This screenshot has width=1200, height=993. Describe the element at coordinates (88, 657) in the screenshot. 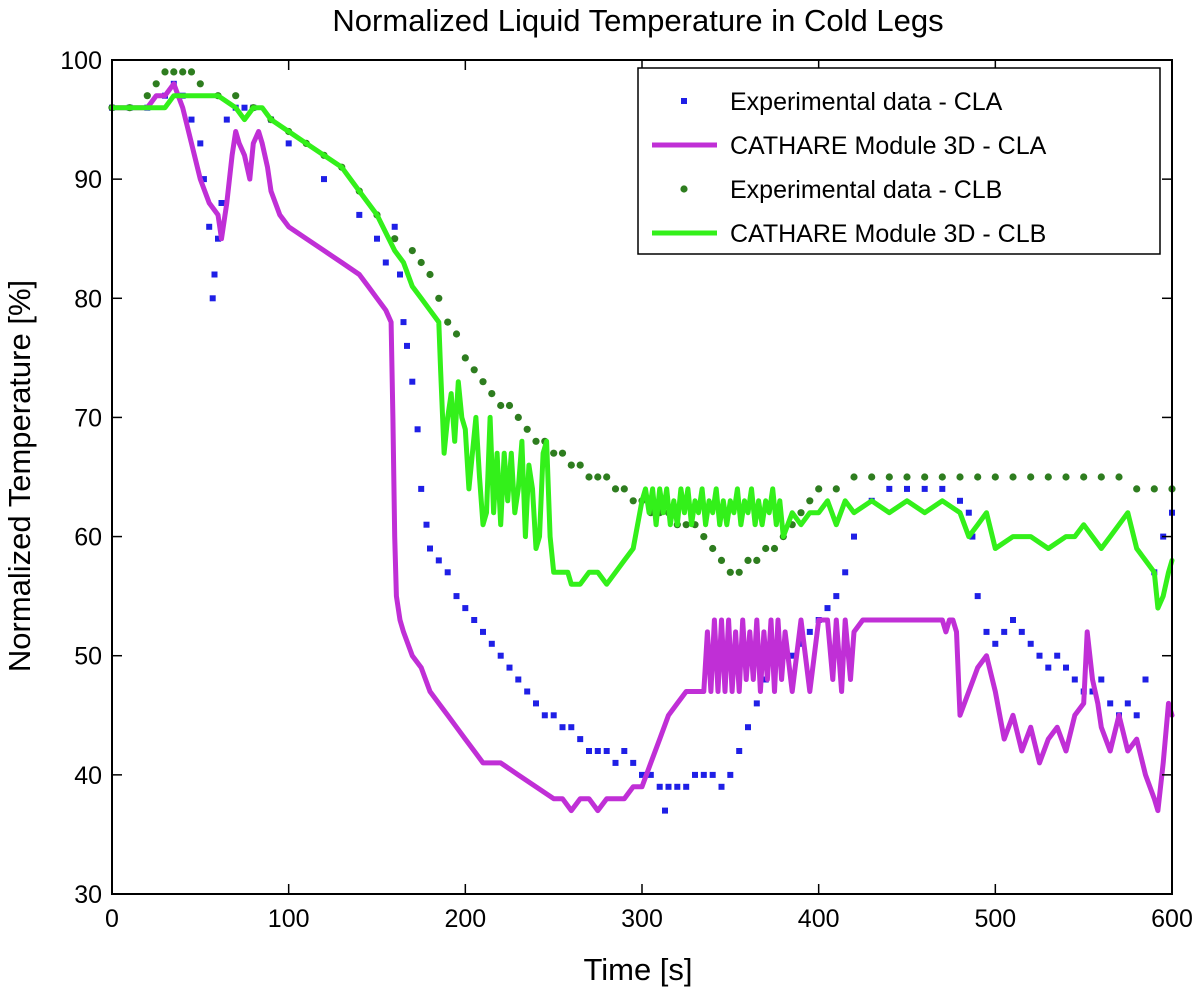

I see `y-tick-label: 50` at that location.